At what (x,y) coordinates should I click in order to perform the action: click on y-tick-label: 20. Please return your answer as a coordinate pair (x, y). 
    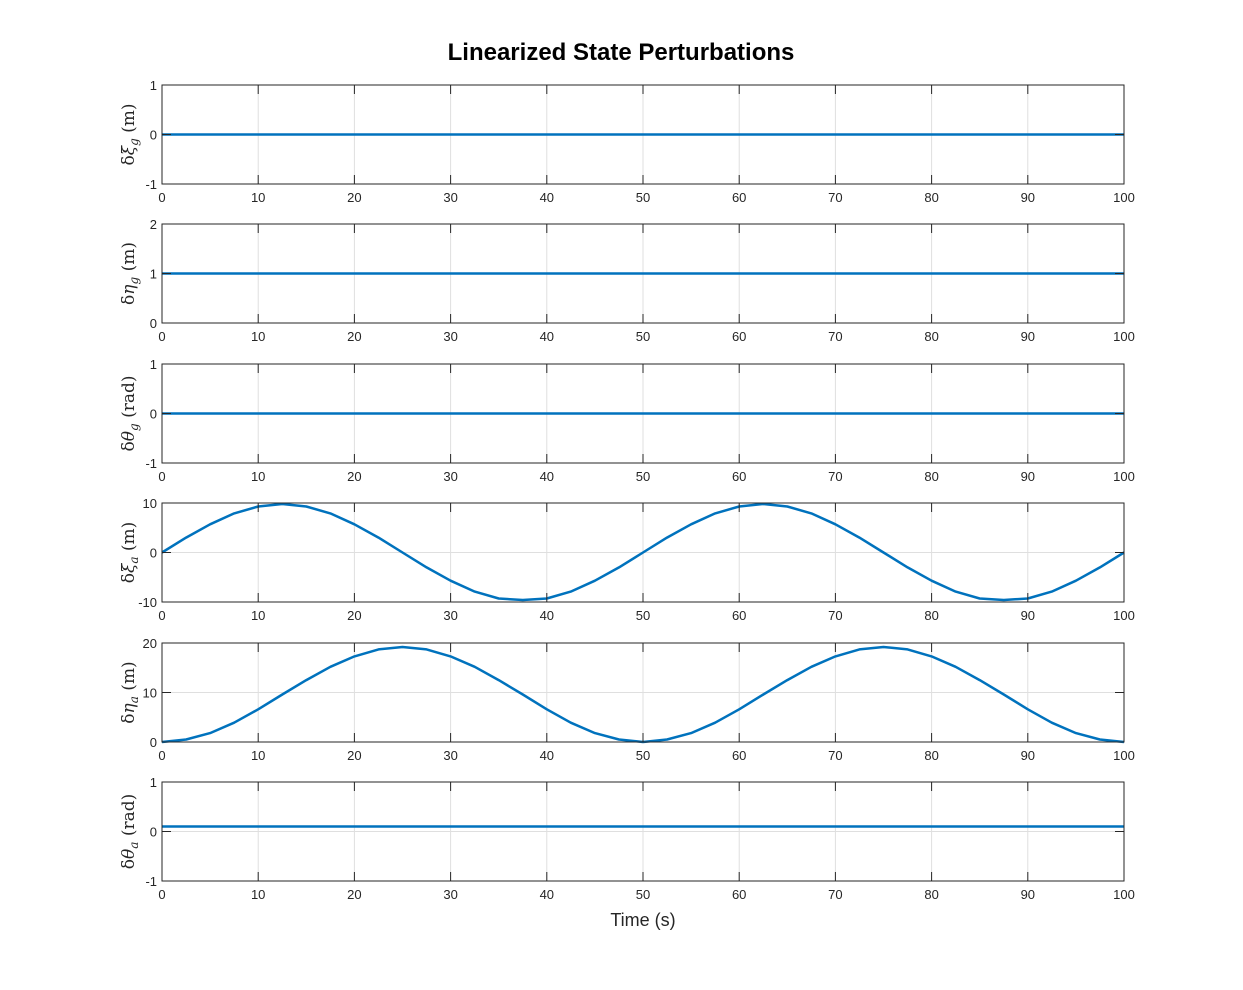
    Looking at the image, I should click on (150, 643).